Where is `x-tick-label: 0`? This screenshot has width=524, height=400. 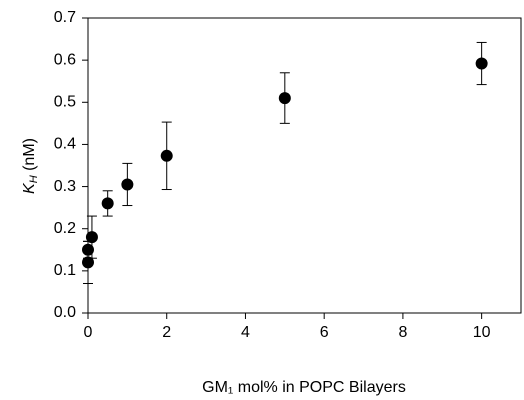 x-tick-label: 0 is located at coordinates (88, 332).